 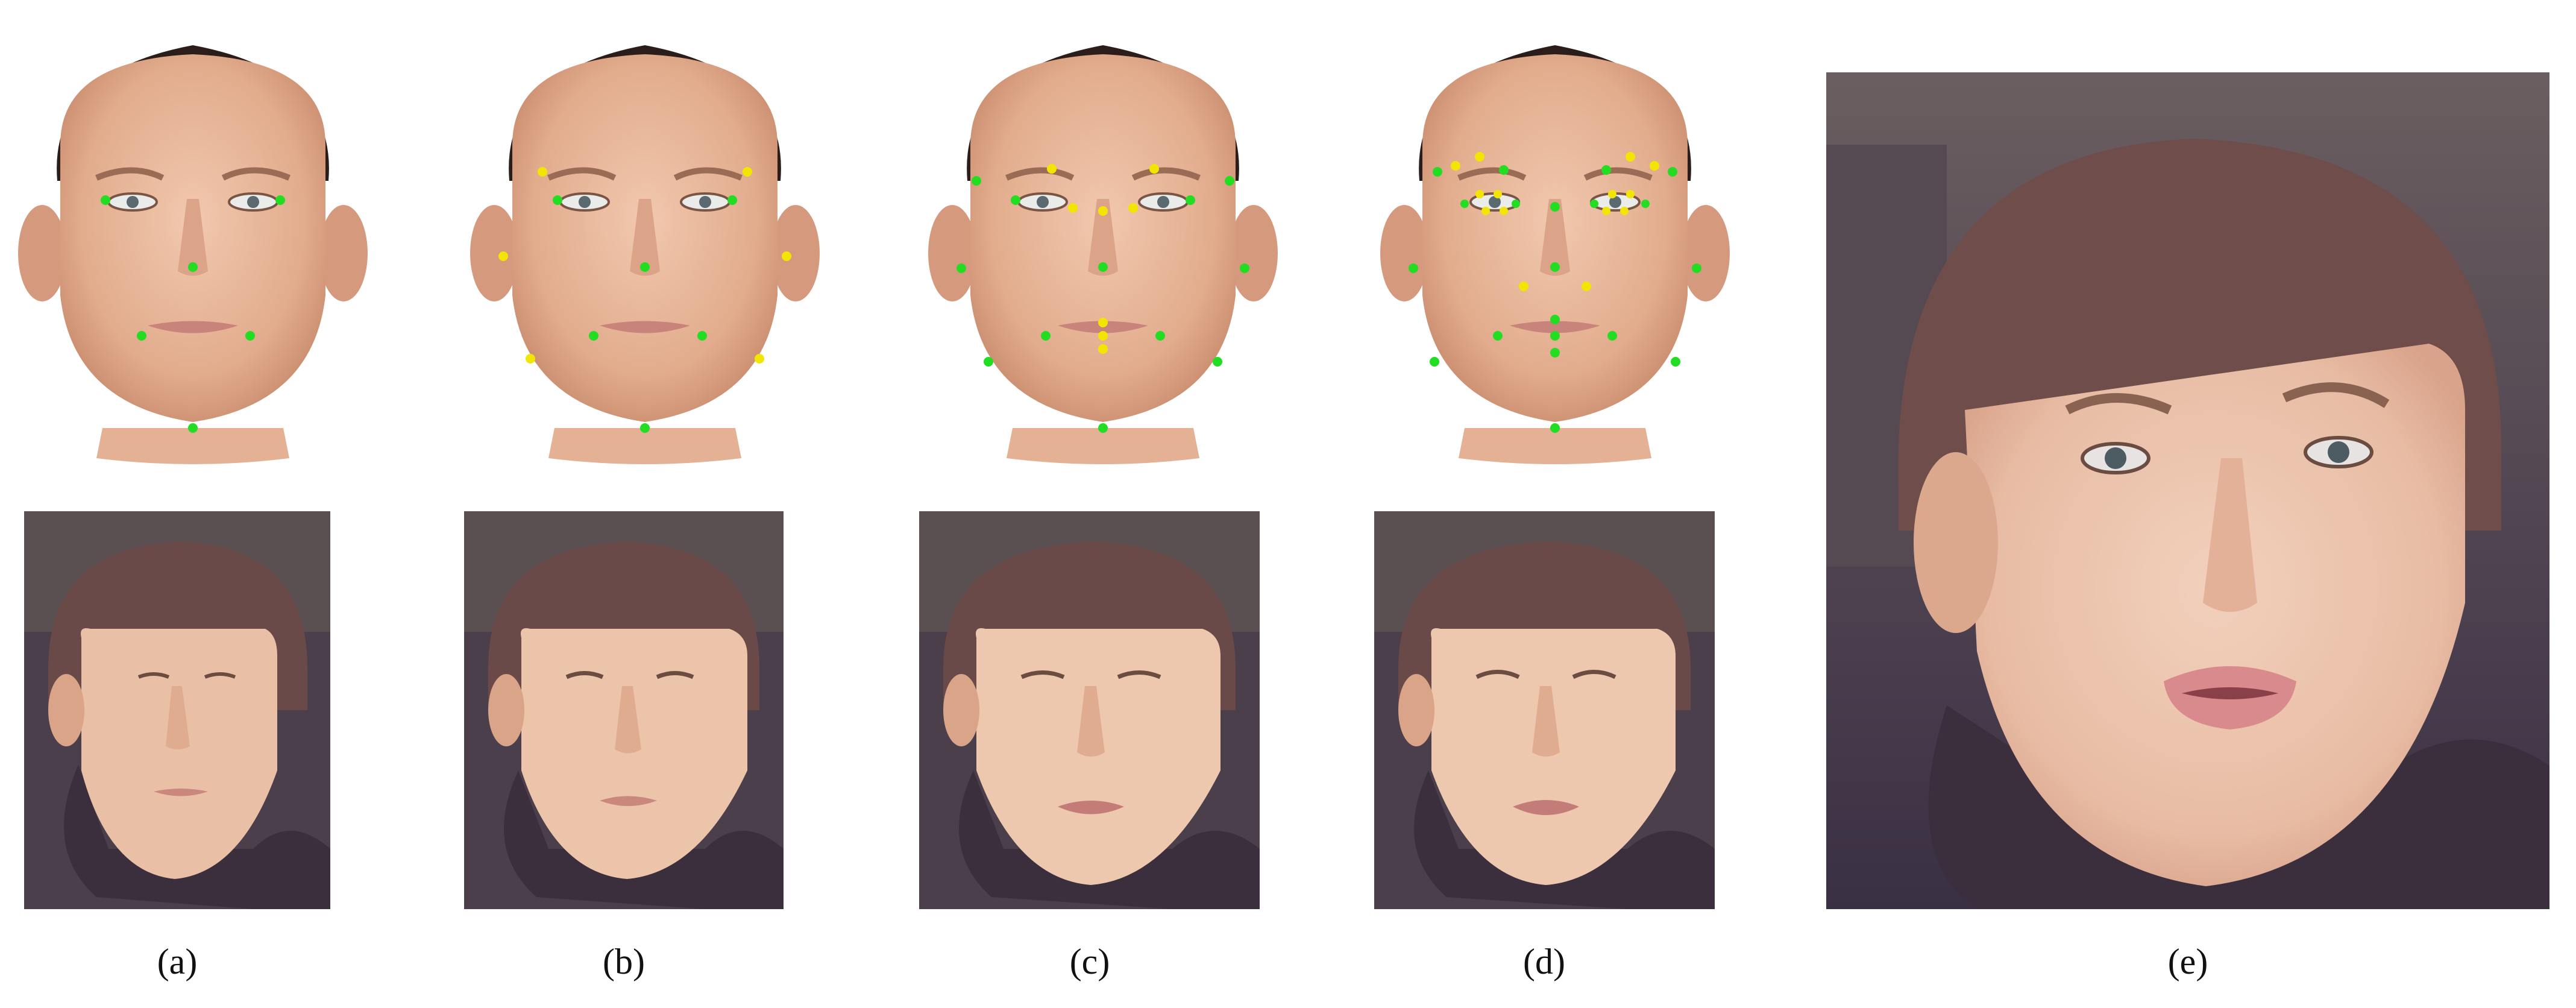 What do you see at coordinates (177, 962) in the screenshot?
I see `caption-a: (a)` at bounding box center [177, 962].